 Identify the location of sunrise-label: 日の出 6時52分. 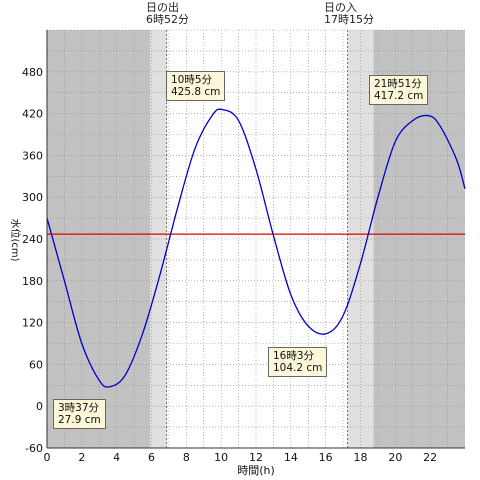
(167, 14).